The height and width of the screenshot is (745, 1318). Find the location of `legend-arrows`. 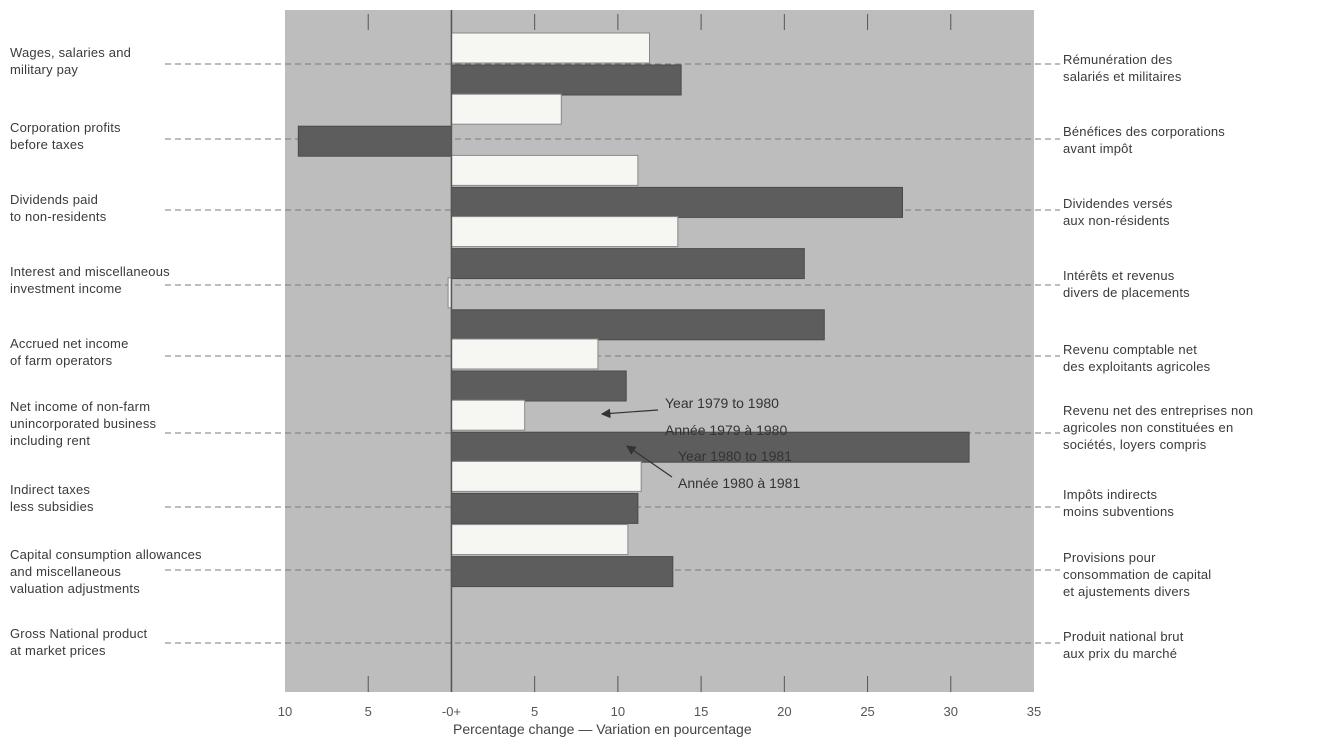

legend-arrows is located at coordinates (636, 443).